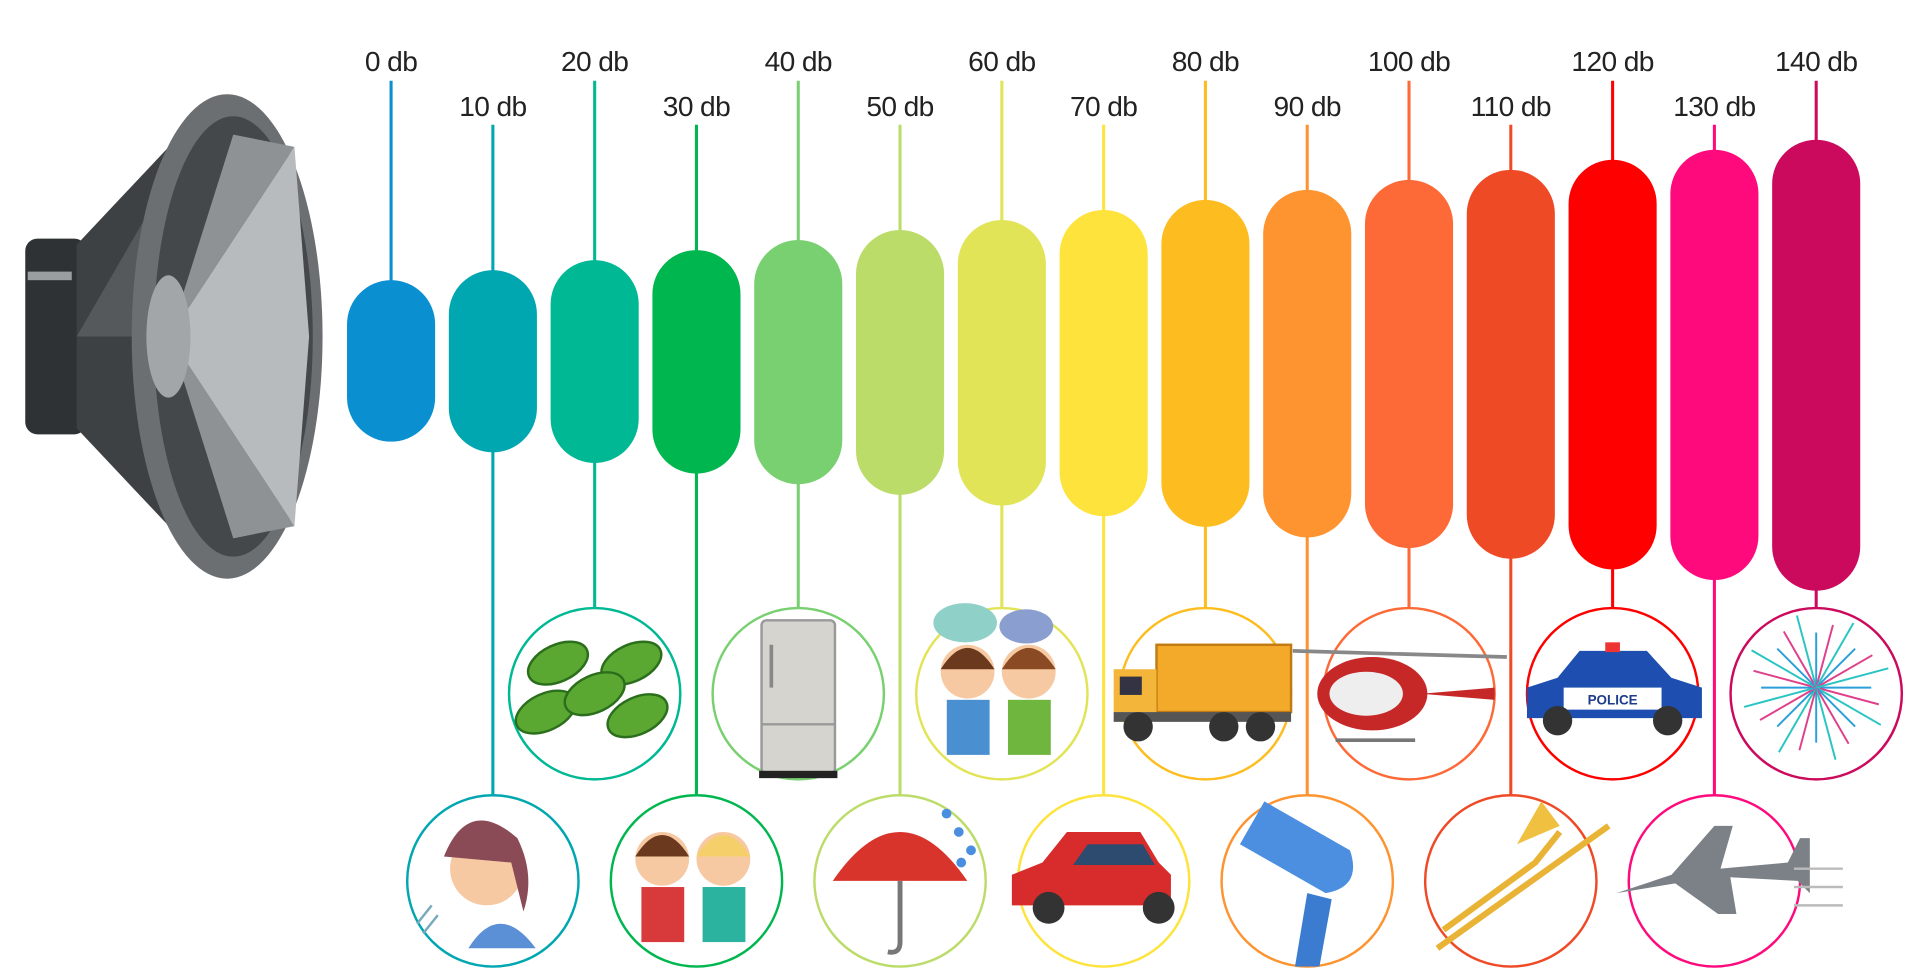 This screenshot has height=969, width=1920. What do you see at coordinates (1399, 696) in the screenshot?
I see `helicopter-icon` at bounding box center [1399, 696].